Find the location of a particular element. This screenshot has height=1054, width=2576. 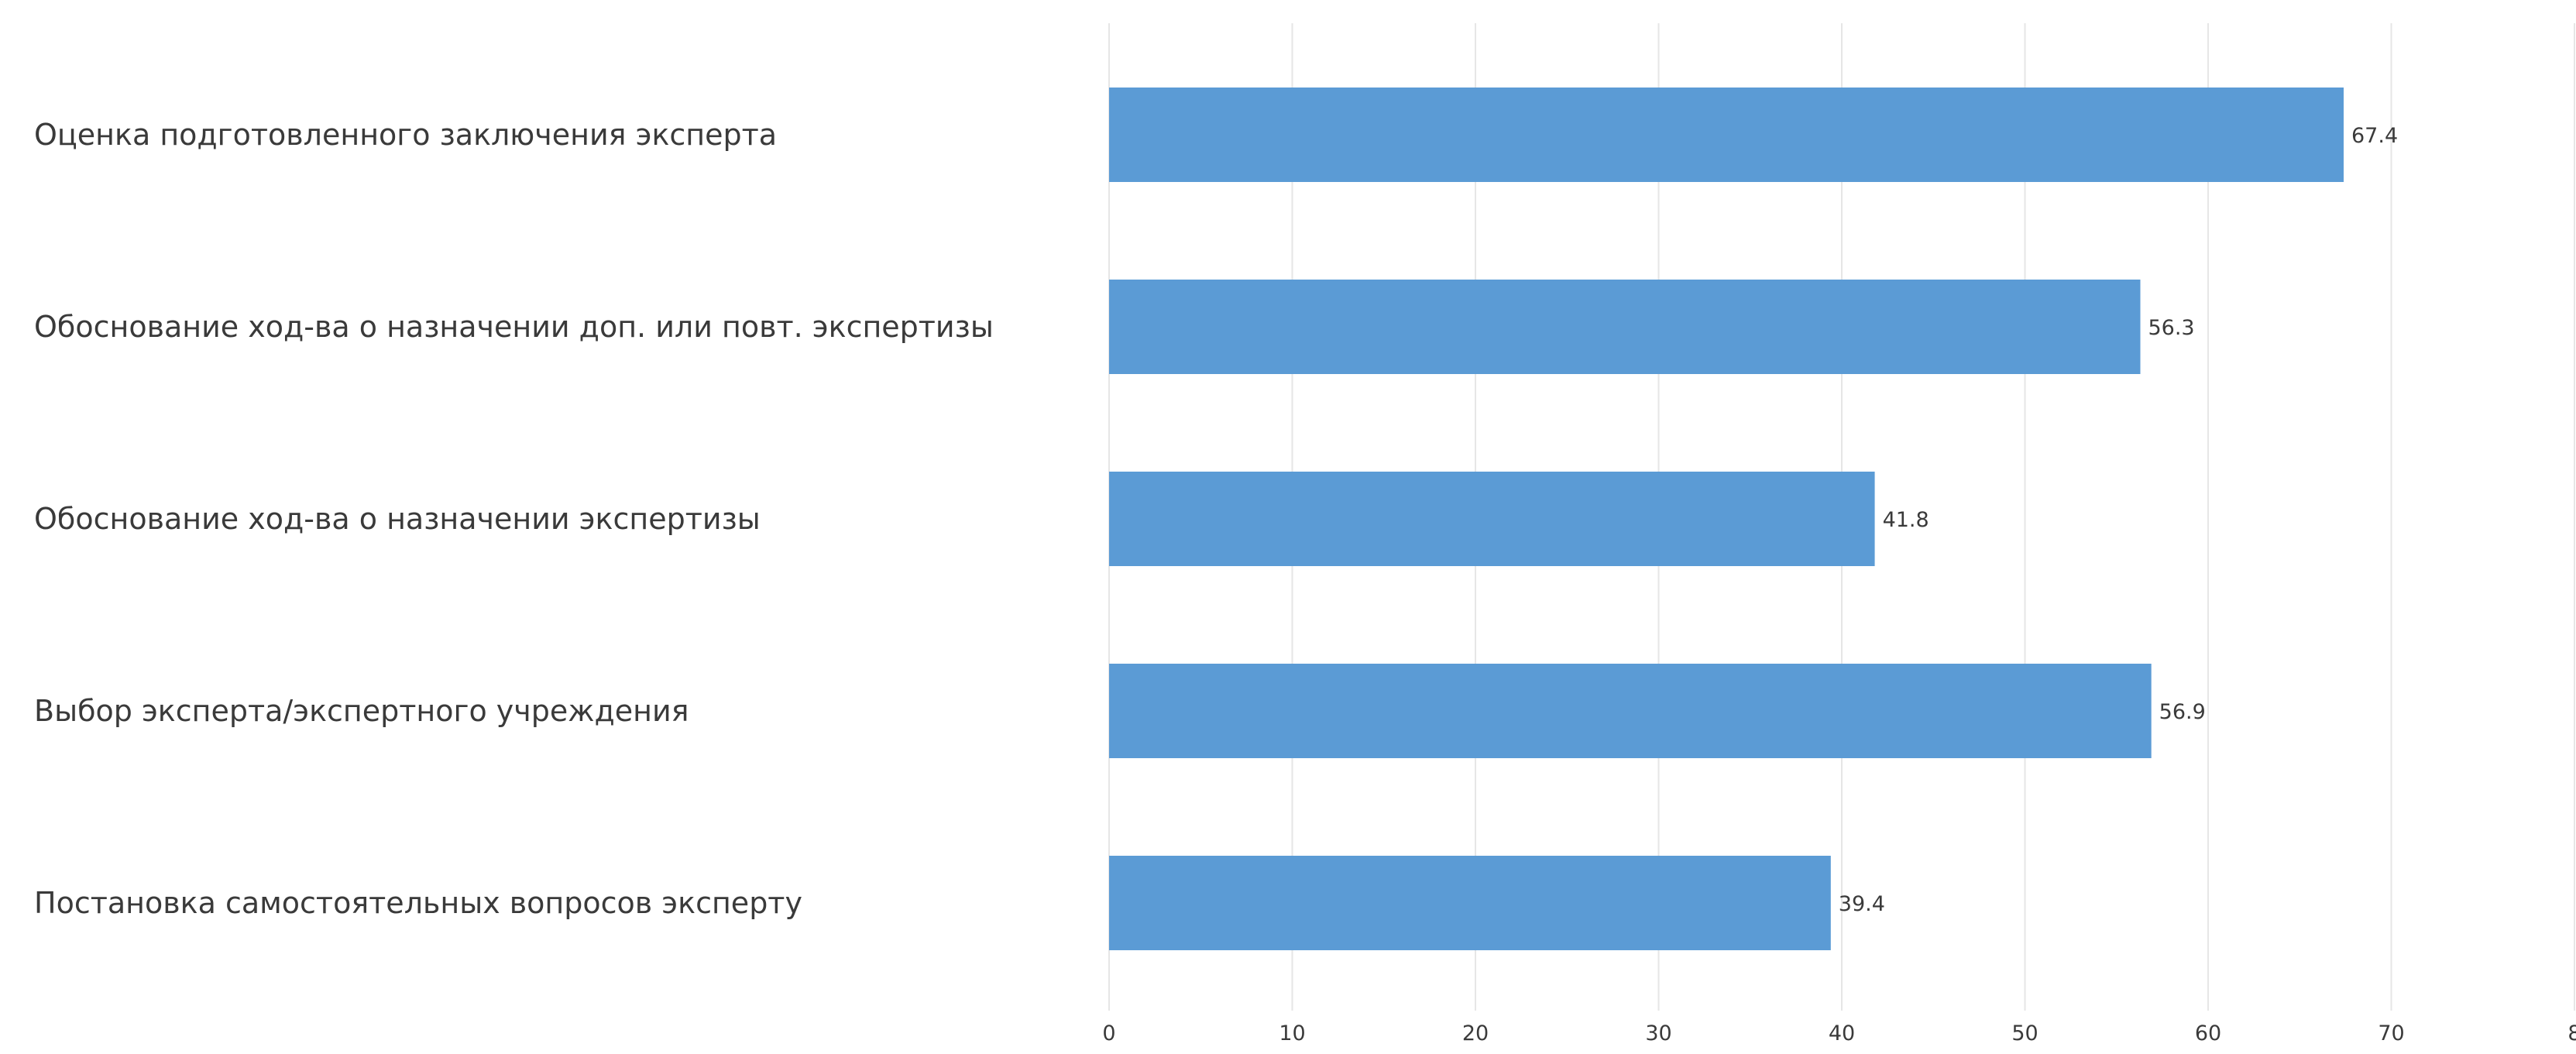

bar-value-label: 56.9 is located at coordinates (2182, 712).